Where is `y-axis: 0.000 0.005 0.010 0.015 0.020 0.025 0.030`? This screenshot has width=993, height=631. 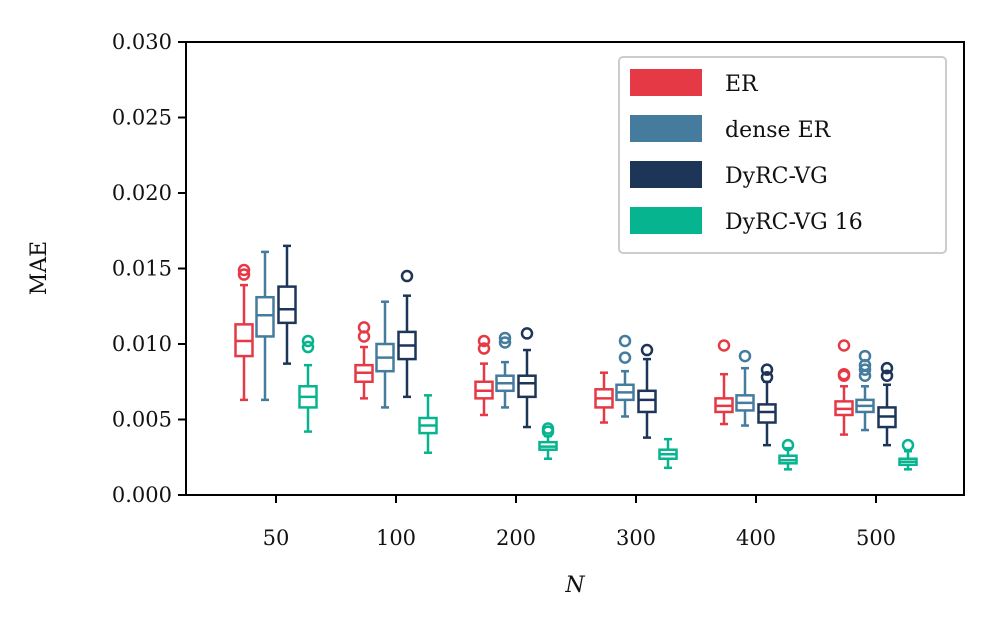
y-axis: 0.000 0.005 0.010 0.015 0.020 0.025 0.030 is located at coordinates (149, 268).